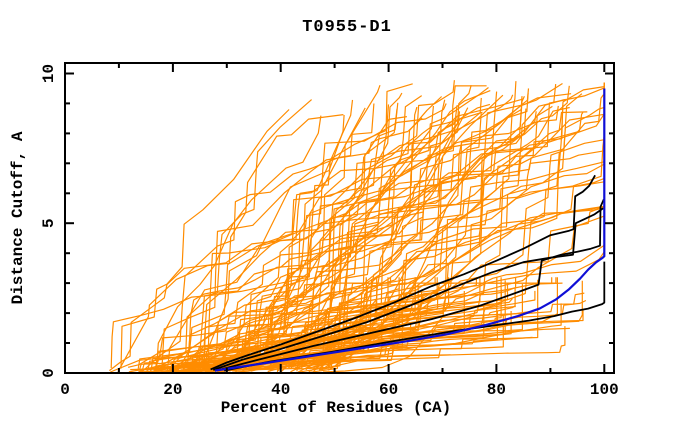  I want to click on y-tick-label: 0, so click(49, 373).